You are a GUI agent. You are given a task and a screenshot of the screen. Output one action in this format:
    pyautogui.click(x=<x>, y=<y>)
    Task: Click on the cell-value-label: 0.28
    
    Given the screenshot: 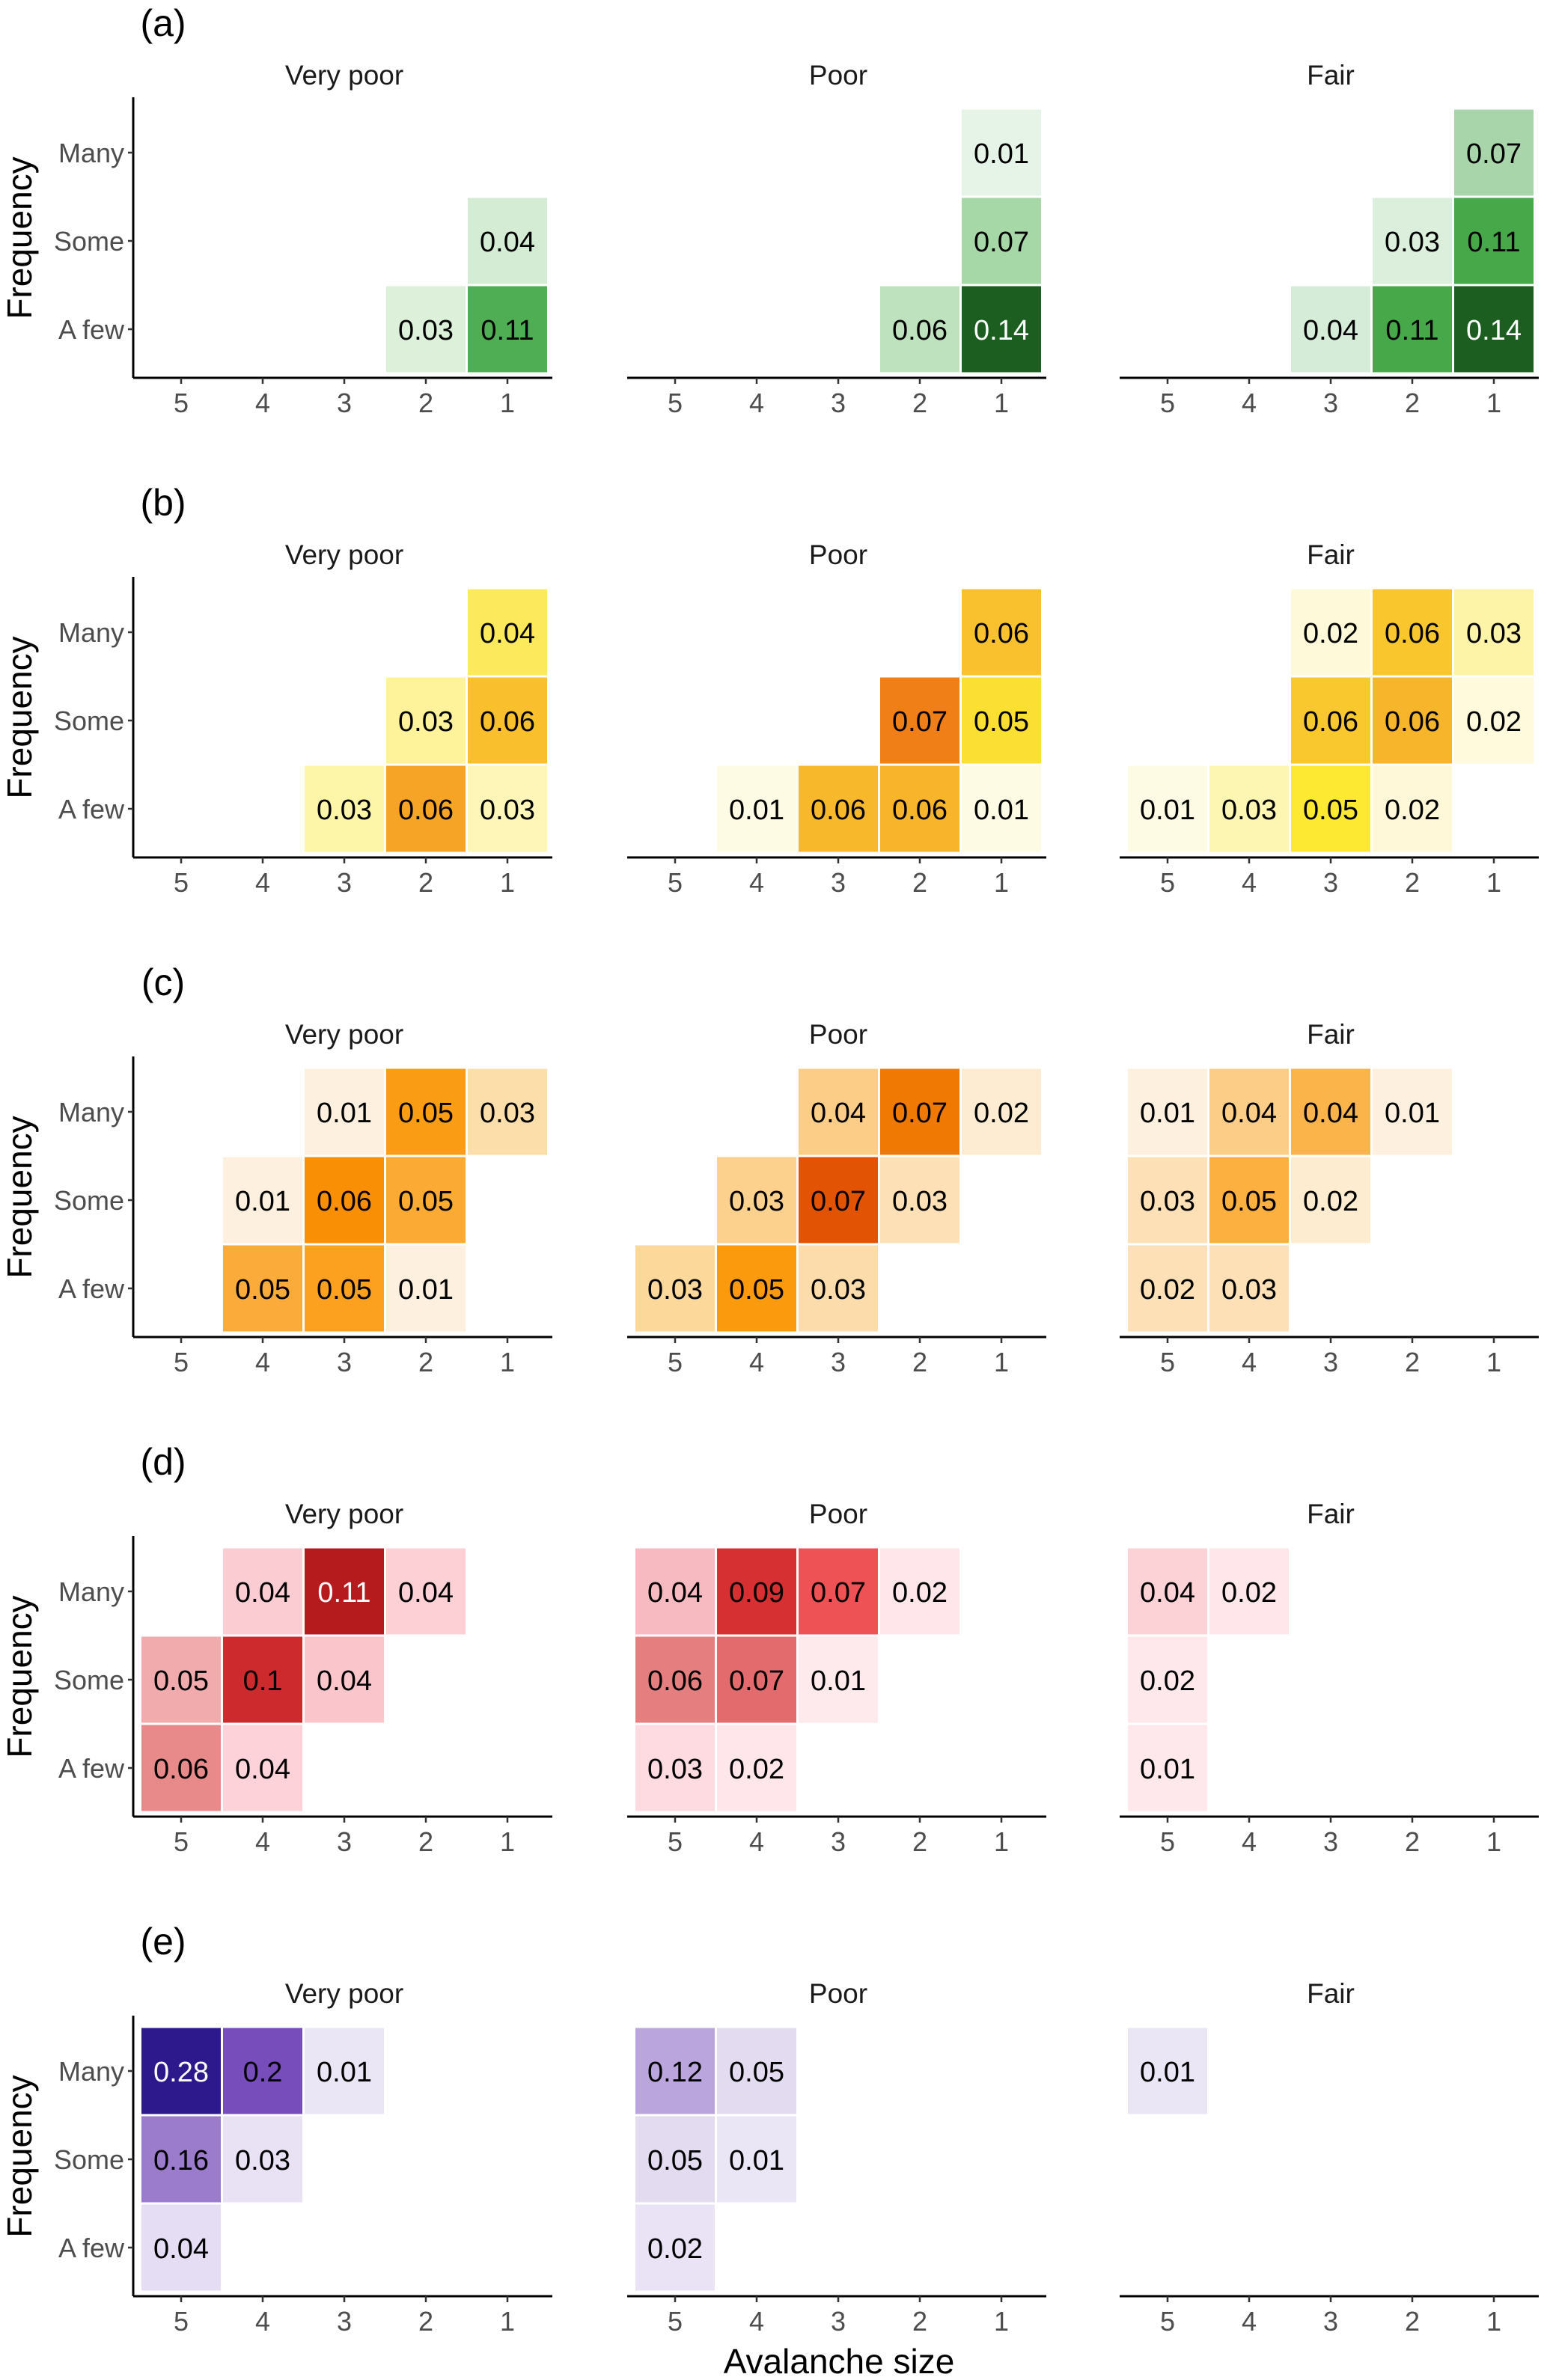 What is the action you would take?
    pyautogui.click(x=181, y=2072)
    